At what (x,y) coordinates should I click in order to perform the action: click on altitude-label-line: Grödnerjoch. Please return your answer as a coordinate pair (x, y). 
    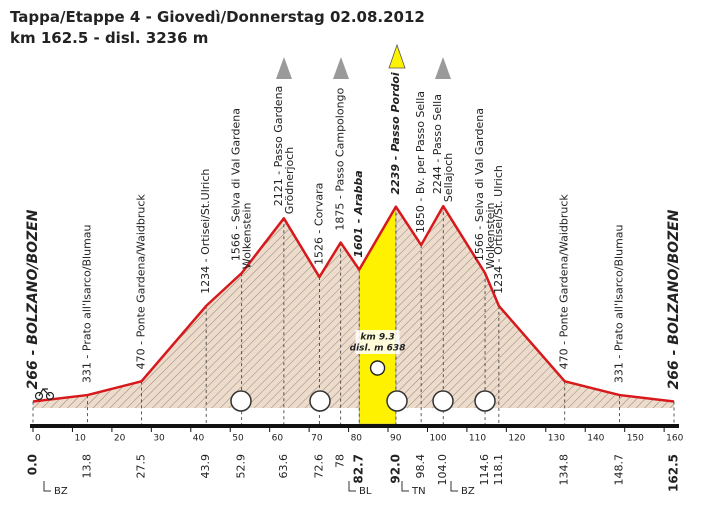
    Looking at the image, I should click on (289, 181).